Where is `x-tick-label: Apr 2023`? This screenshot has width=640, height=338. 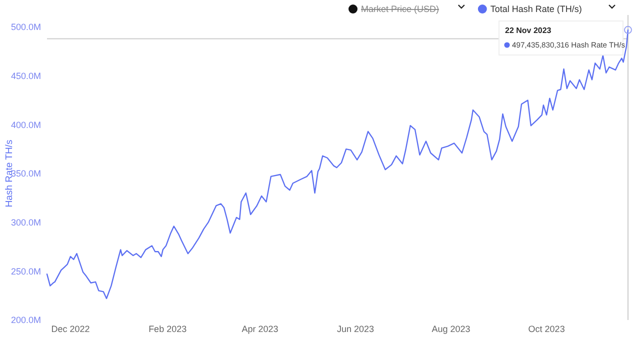 x-tick-label: Apr 2023 is located at coordinates (260, 329).